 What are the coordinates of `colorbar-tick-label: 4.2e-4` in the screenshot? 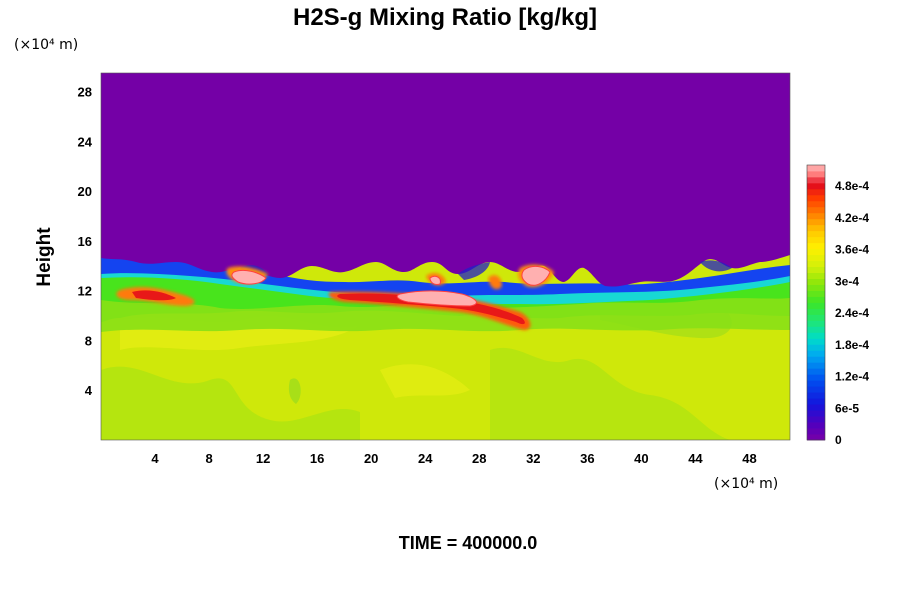 It's located at (852, 218).